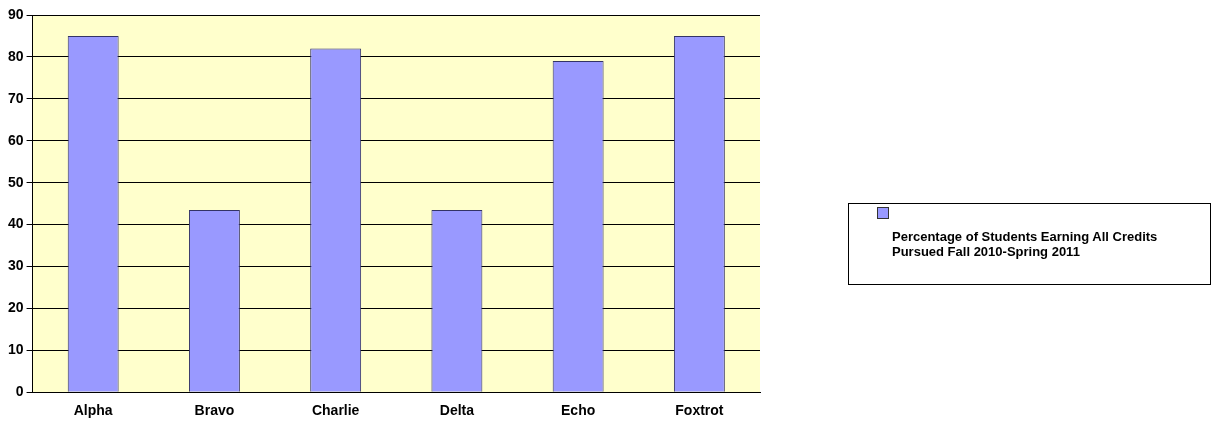 The width and height of the screenshot is (1231, 433). What do you see at coordinates (214, 410) in the screenshot?
I see `x-tick-label: Bravo` at bounding box center [214, 410].